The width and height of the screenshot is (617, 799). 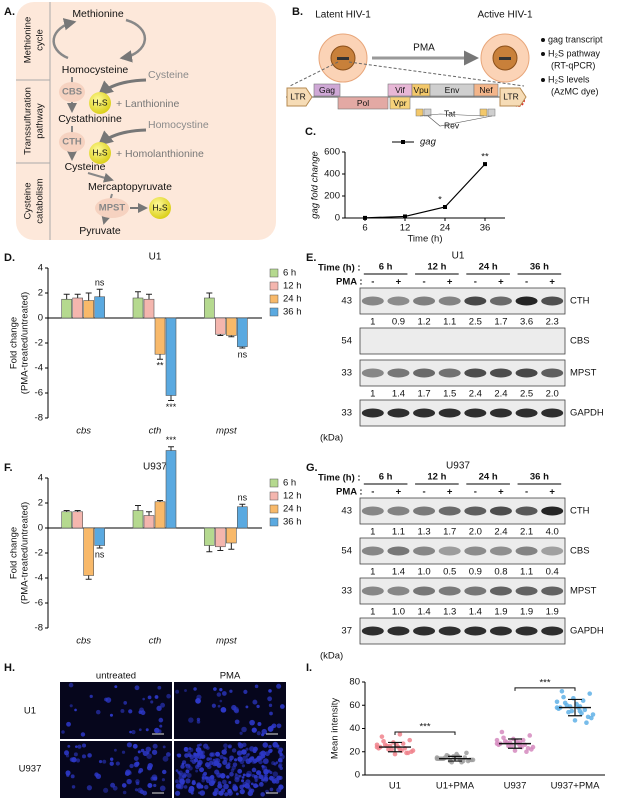 What do you see at coordinates (428, 142) in the screenshot?
I see `legend-label: gag` at bounding box center [428, 142].